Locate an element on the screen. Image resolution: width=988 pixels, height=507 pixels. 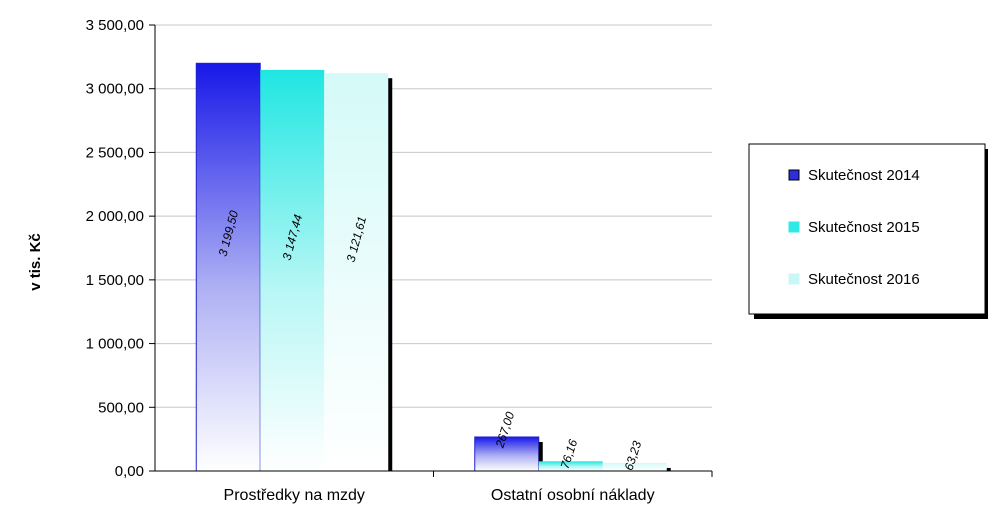
legend-box is located at coordinates (867, 229).